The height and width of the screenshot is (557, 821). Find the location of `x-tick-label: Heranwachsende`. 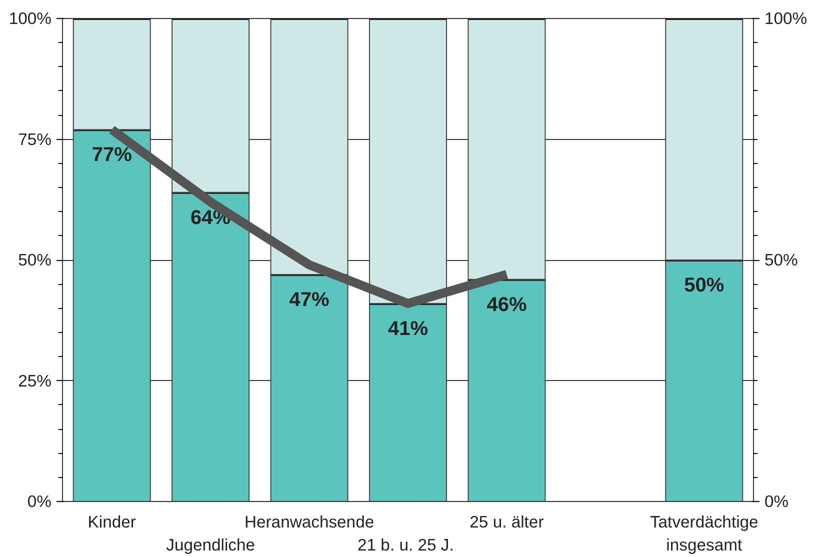

x-tick-label: Heranwachsende is located at coordinates (309, 522).